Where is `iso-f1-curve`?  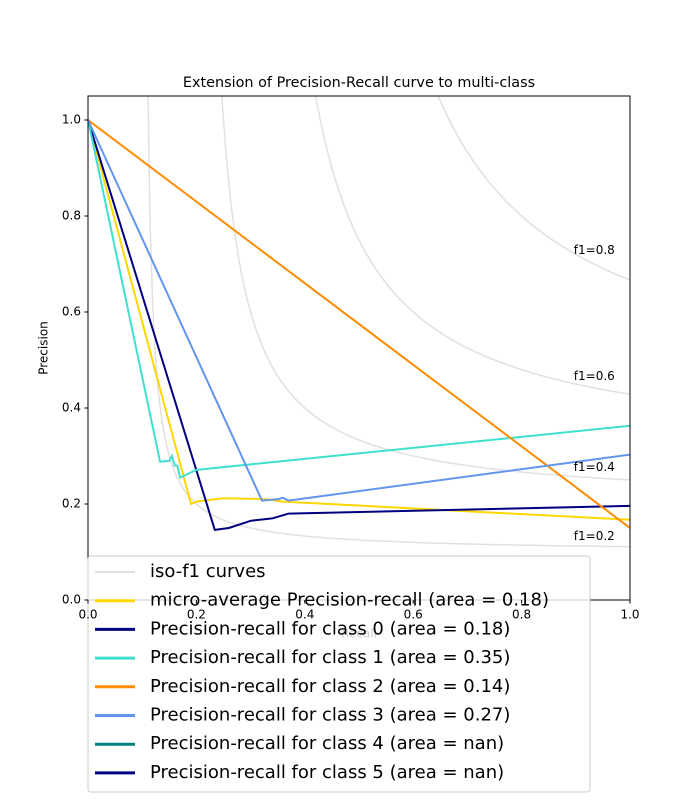 iso-f1-curve is located at coordinates (533, 188).